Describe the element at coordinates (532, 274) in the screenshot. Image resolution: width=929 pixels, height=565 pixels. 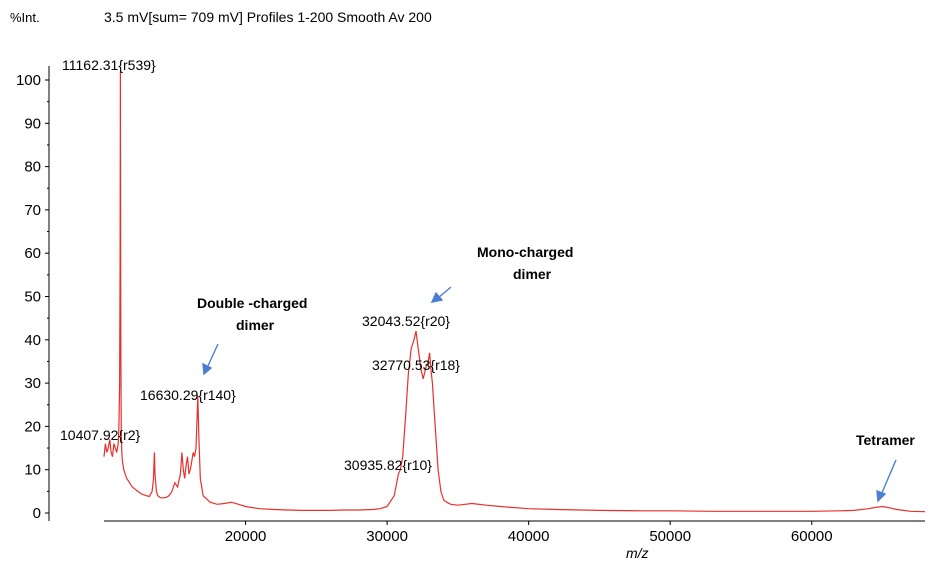
I see `annotation-mono-charged-line2: dimer` at that location.